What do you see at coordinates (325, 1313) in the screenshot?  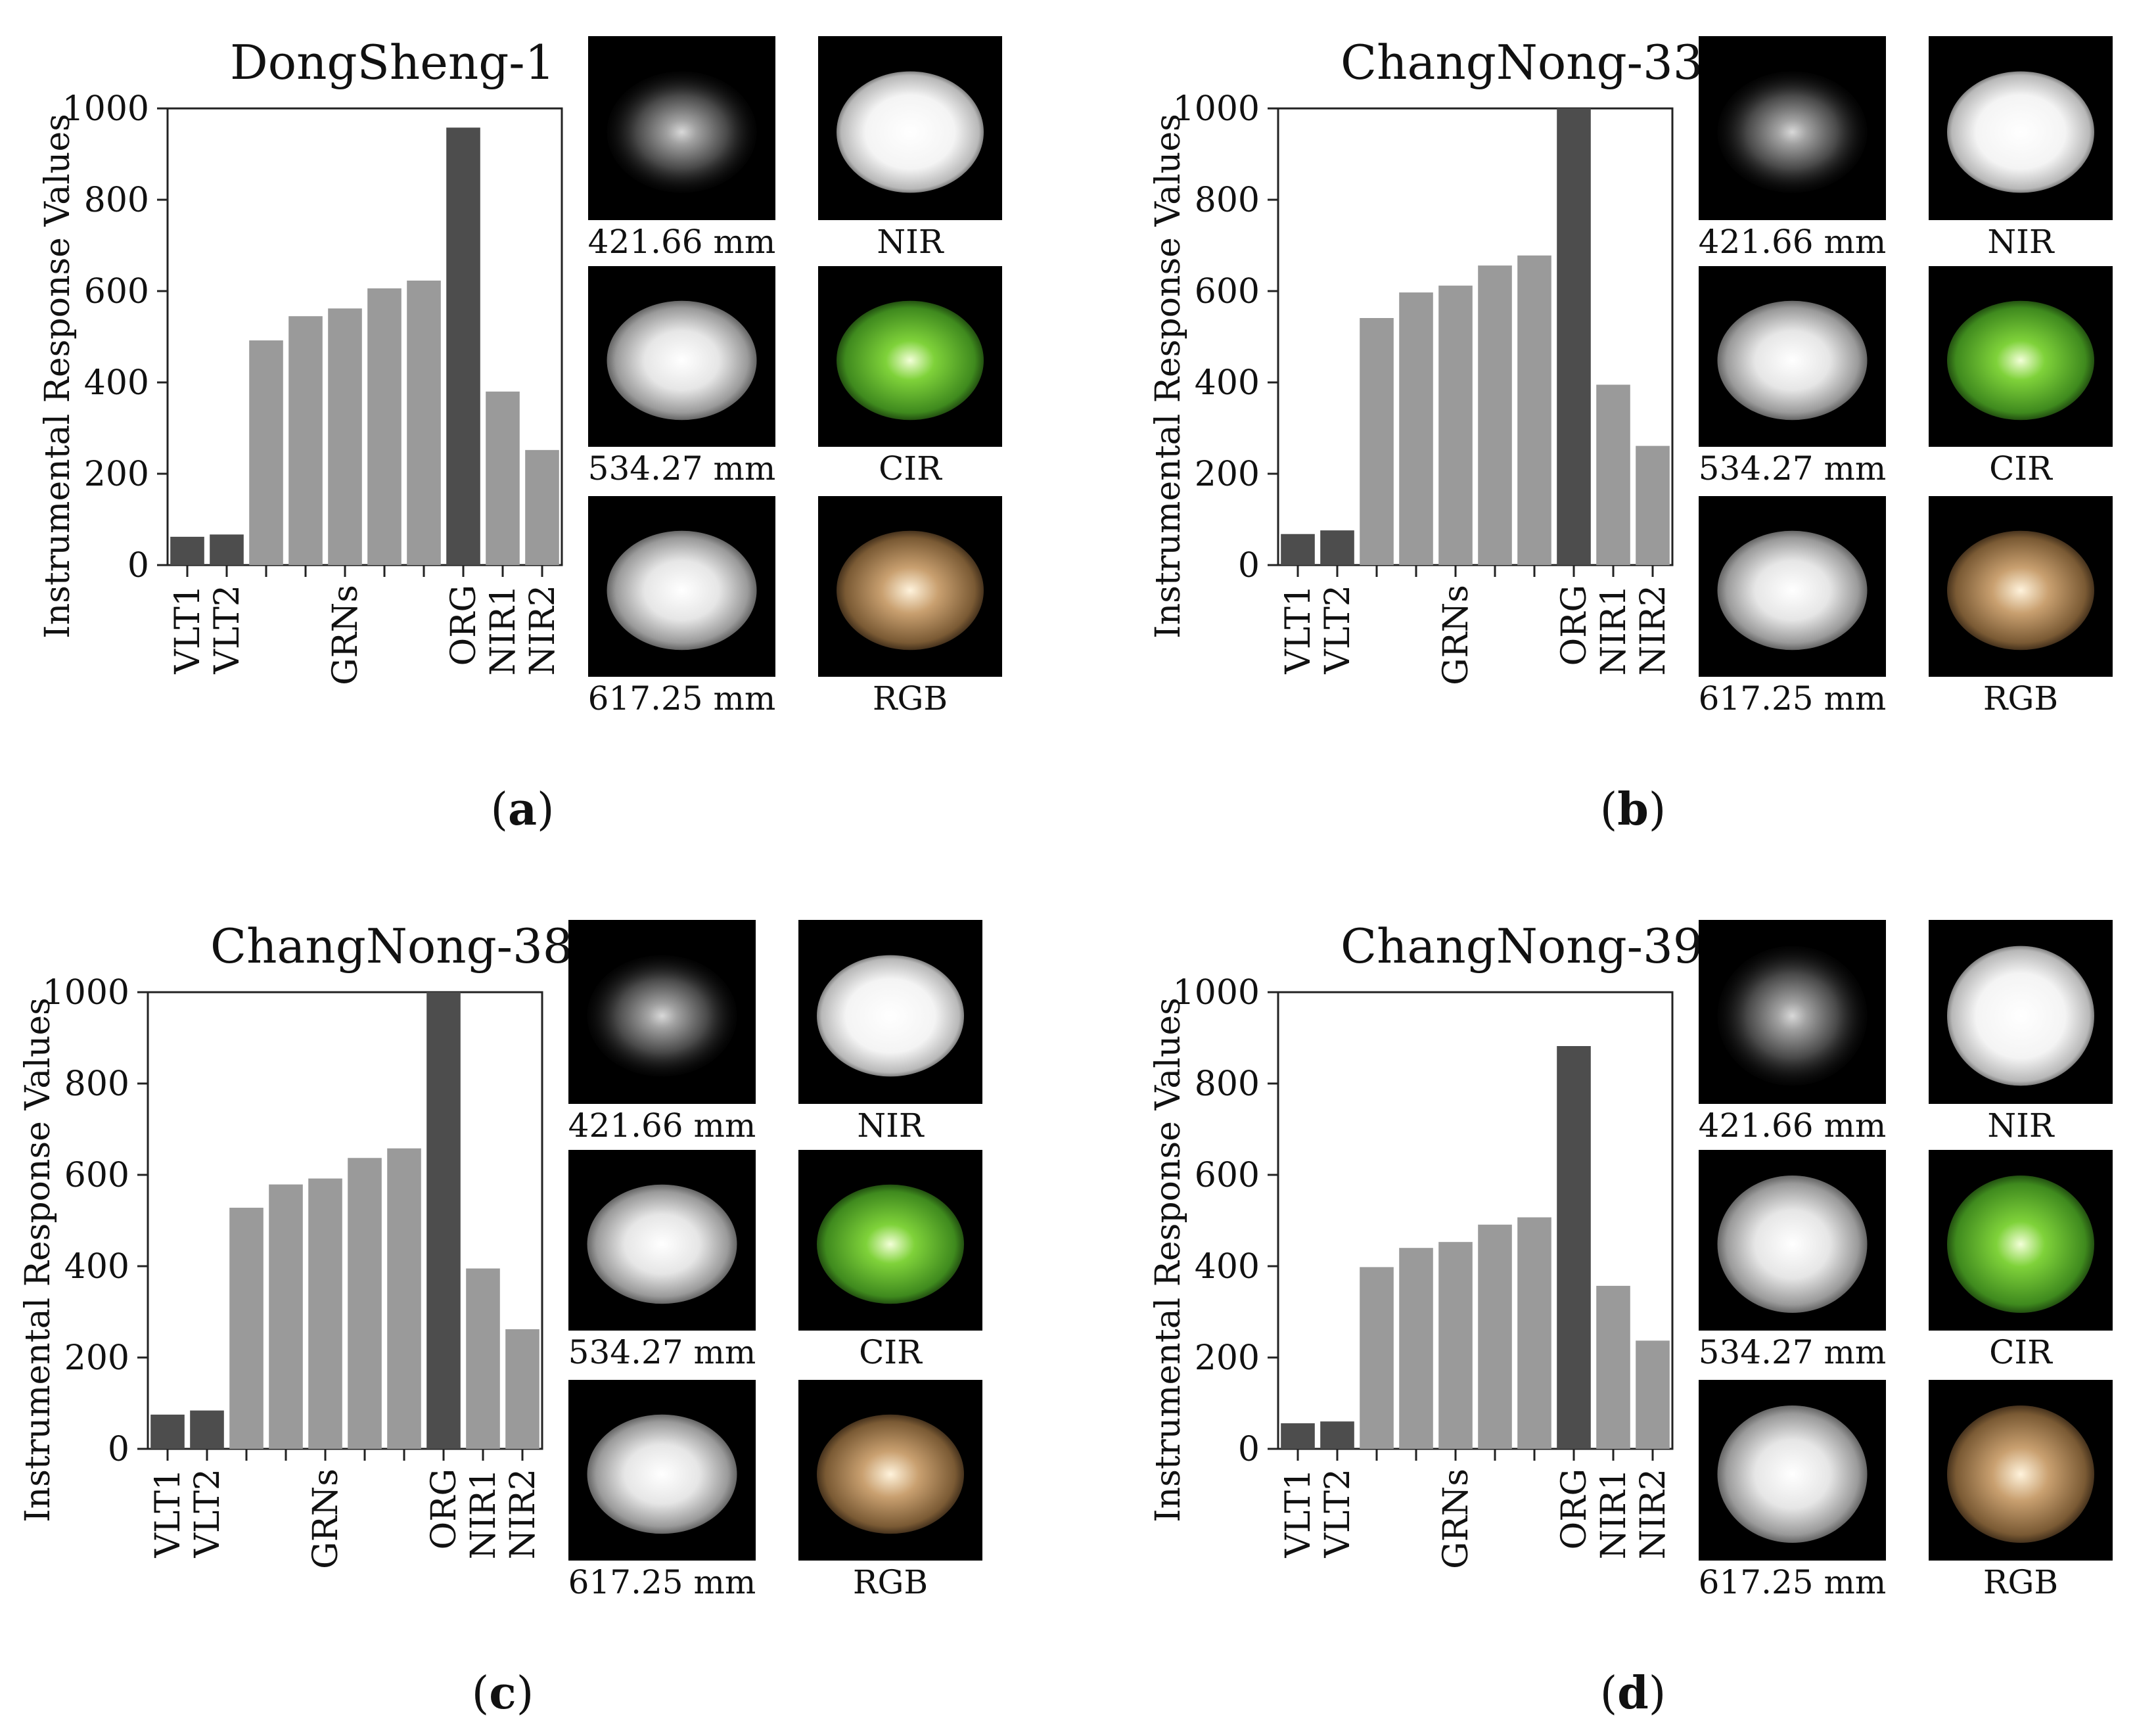 I see `bar-grn3` at bounding box center [325, 1313].